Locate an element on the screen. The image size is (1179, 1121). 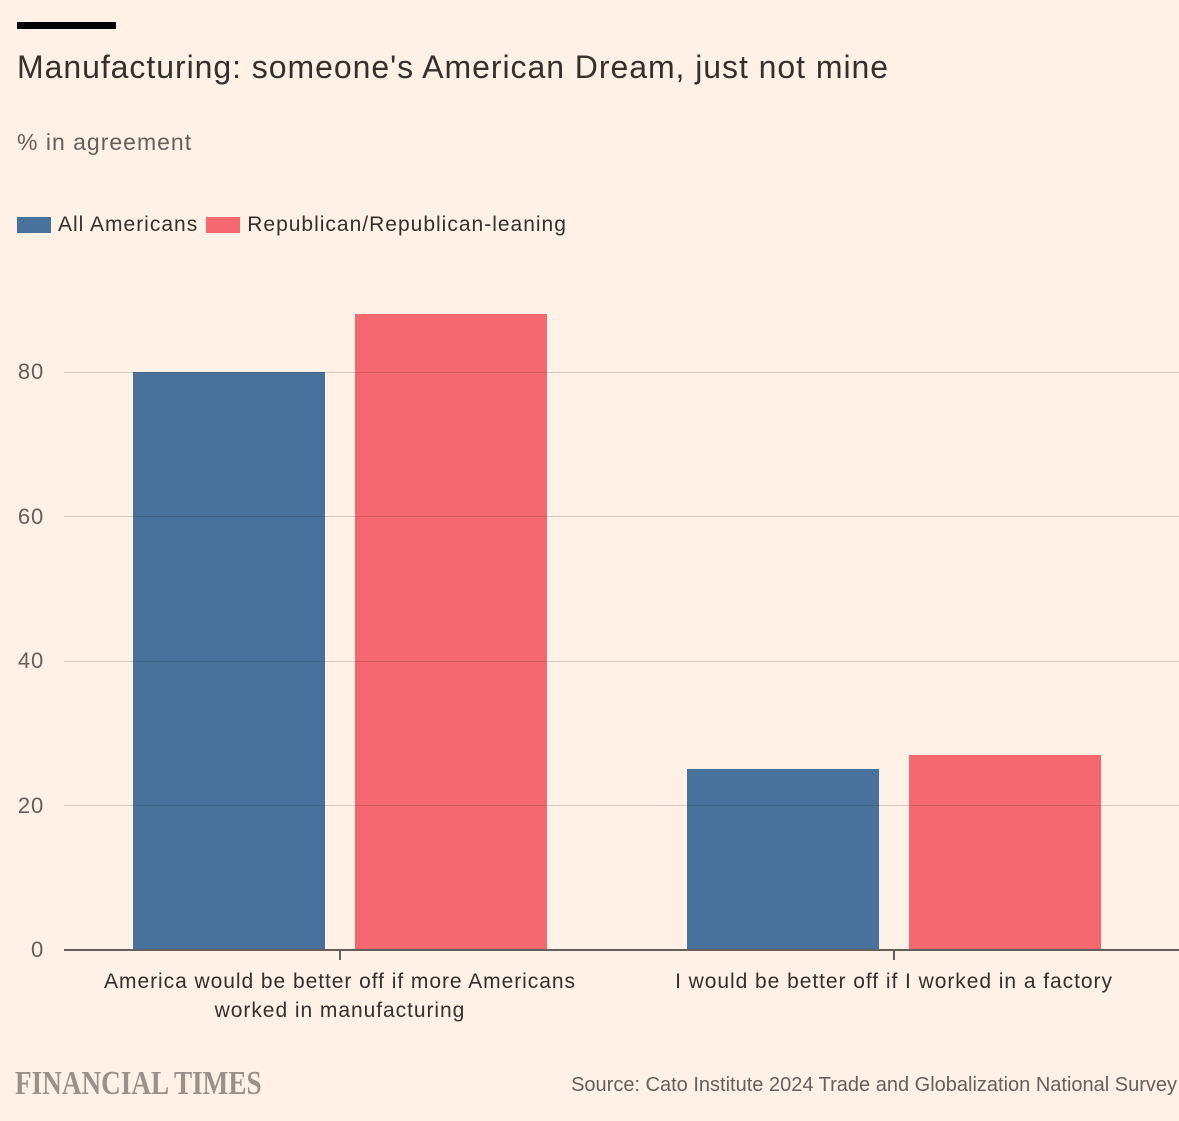
ytick-label-60: 60 is located at coordinates (30, 516).